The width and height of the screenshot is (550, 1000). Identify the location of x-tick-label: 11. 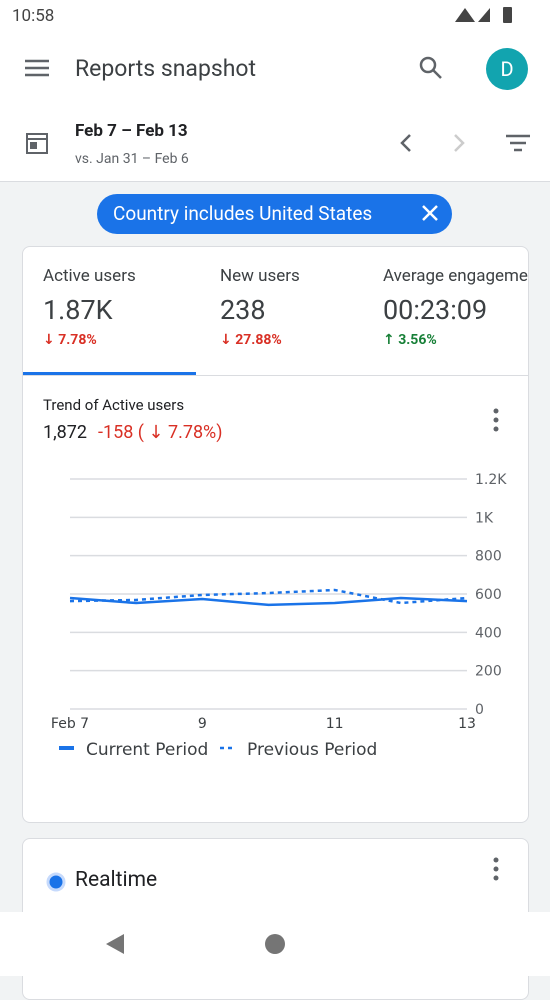
(335, 724).